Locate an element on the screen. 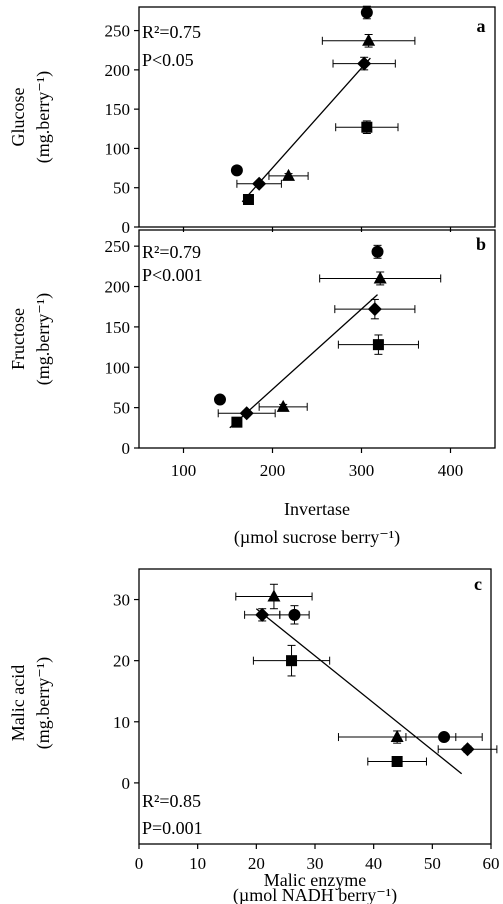 This screenshot has width=503, height=904. panel-c-xtick-label-10: 10 is located at coordinates (197, 863).